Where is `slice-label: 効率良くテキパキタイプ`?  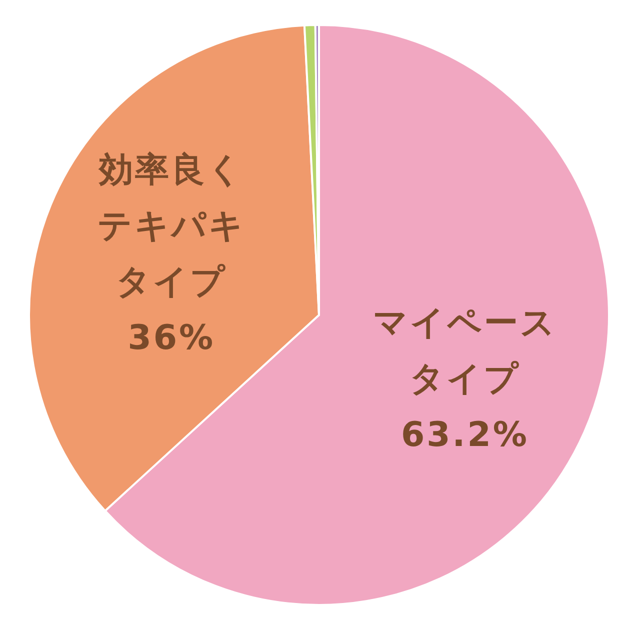
slice-label: 効率良くテキパキタイプ is located at coordinates (171, 226).